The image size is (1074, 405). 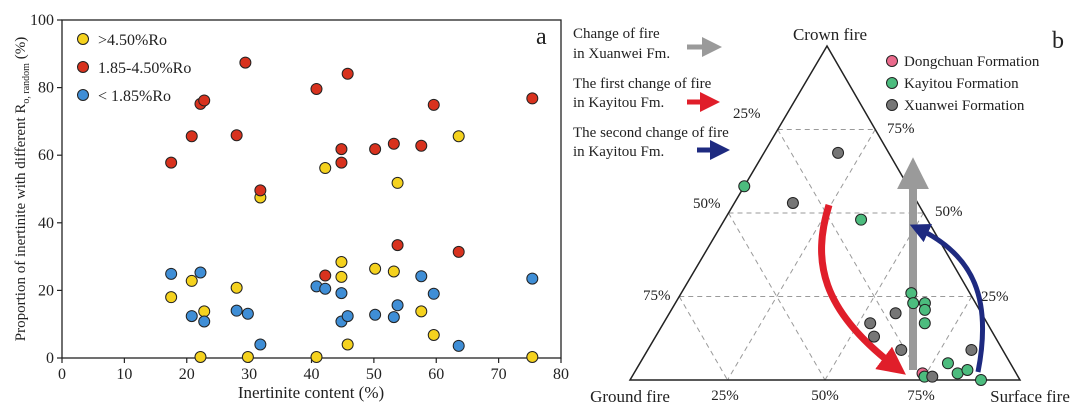 I want to click on x-tick-label: 50, so click(x=374, y=374).